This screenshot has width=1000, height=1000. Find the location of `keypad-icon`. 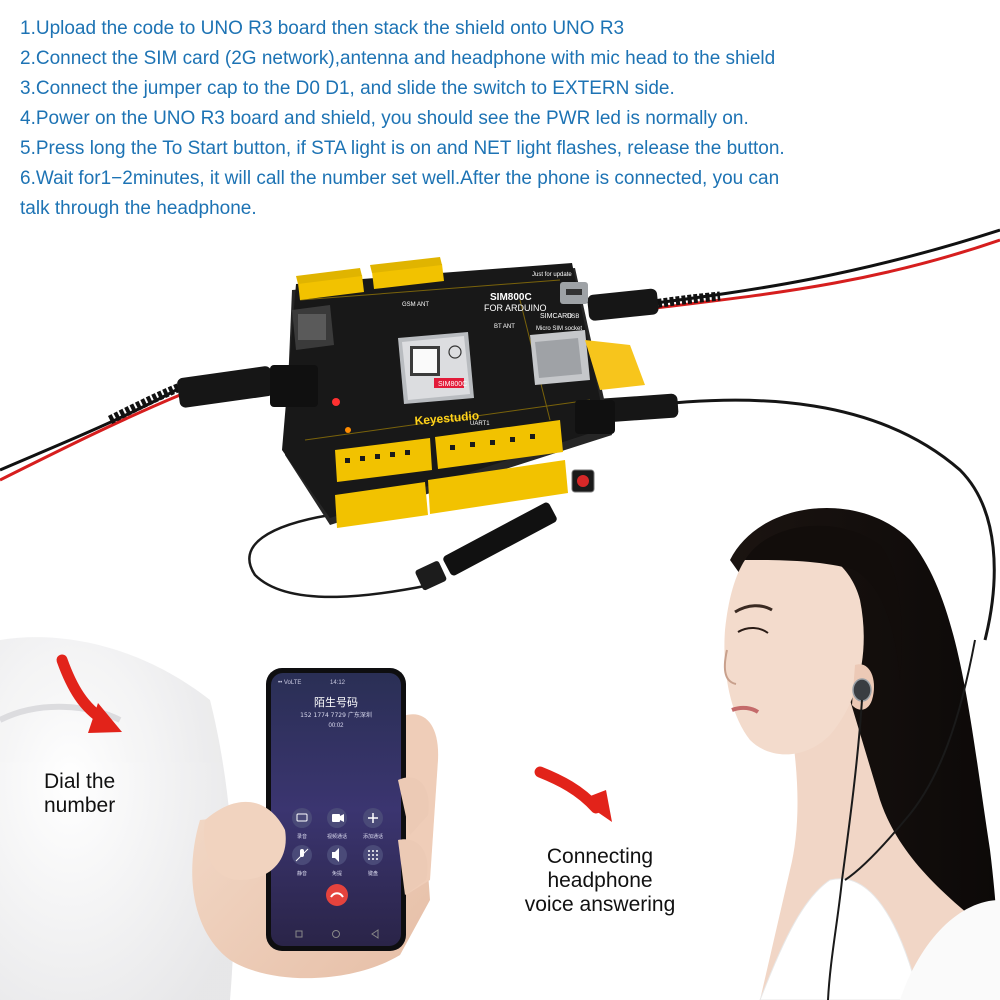

keypad-icon is located at coordinates (373, 855).